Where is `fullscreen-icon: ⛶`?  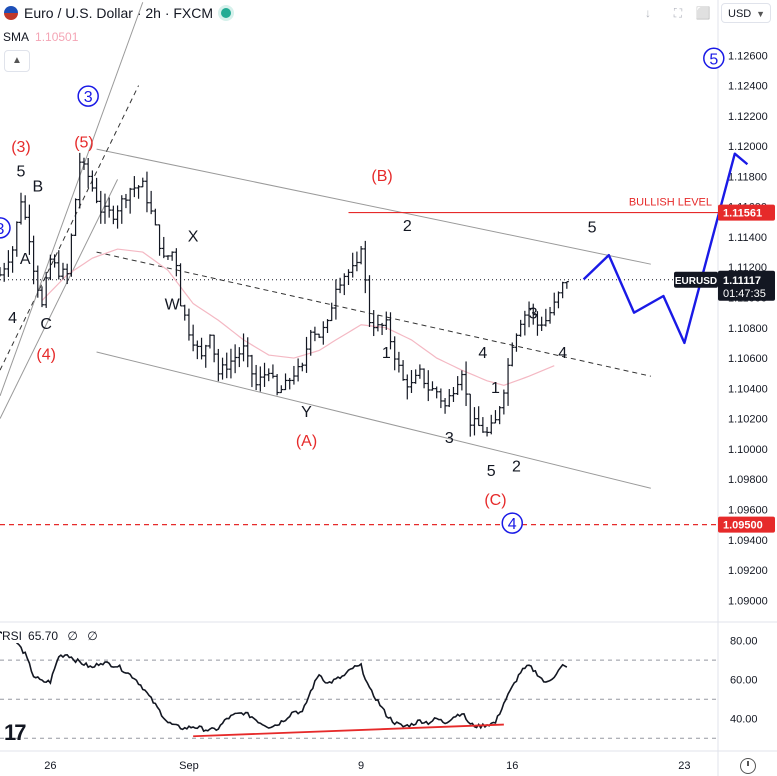
fullscreen-icon: ⛶ is located at coordinates (678, 13).